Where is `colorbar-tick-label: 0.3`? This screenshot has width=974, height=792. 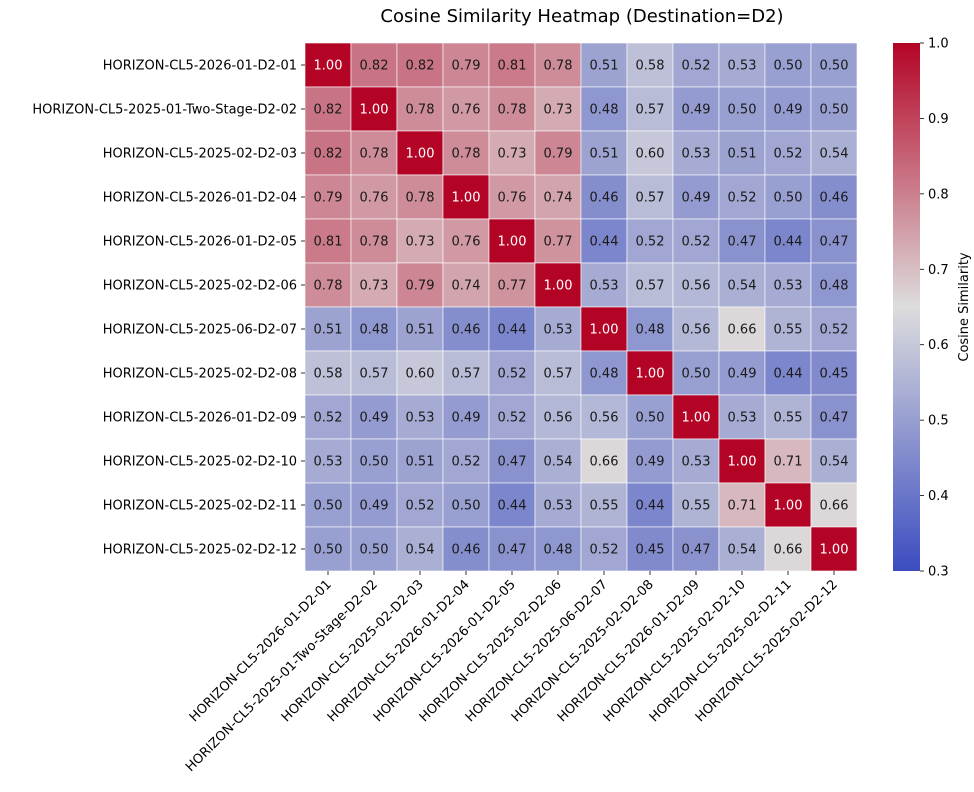 colorbar-tick-label: 0.3 is located at coordinates (938, 572).